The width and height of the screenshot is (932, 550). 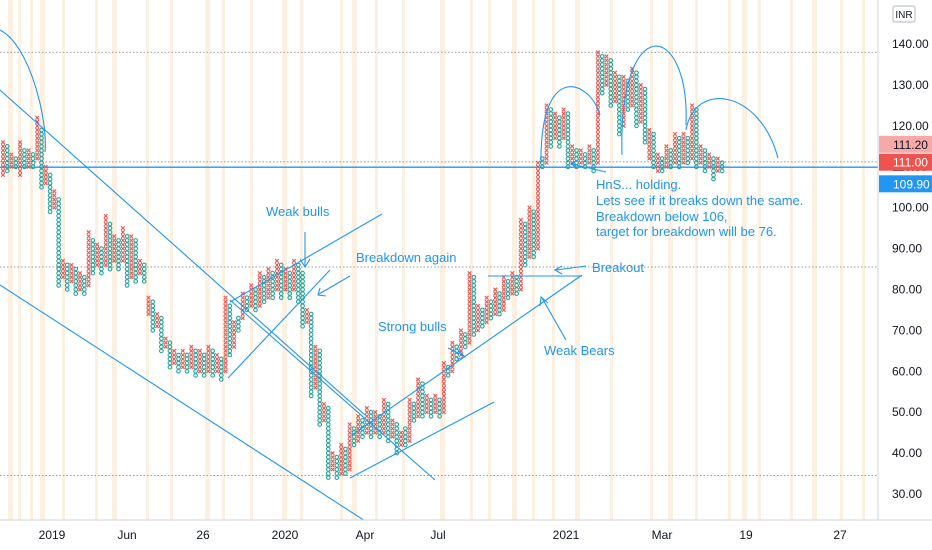 What do you see at coordinates (904, 14) in the screenshot?
I see `currency-badge` at bounding box center [904, 14].